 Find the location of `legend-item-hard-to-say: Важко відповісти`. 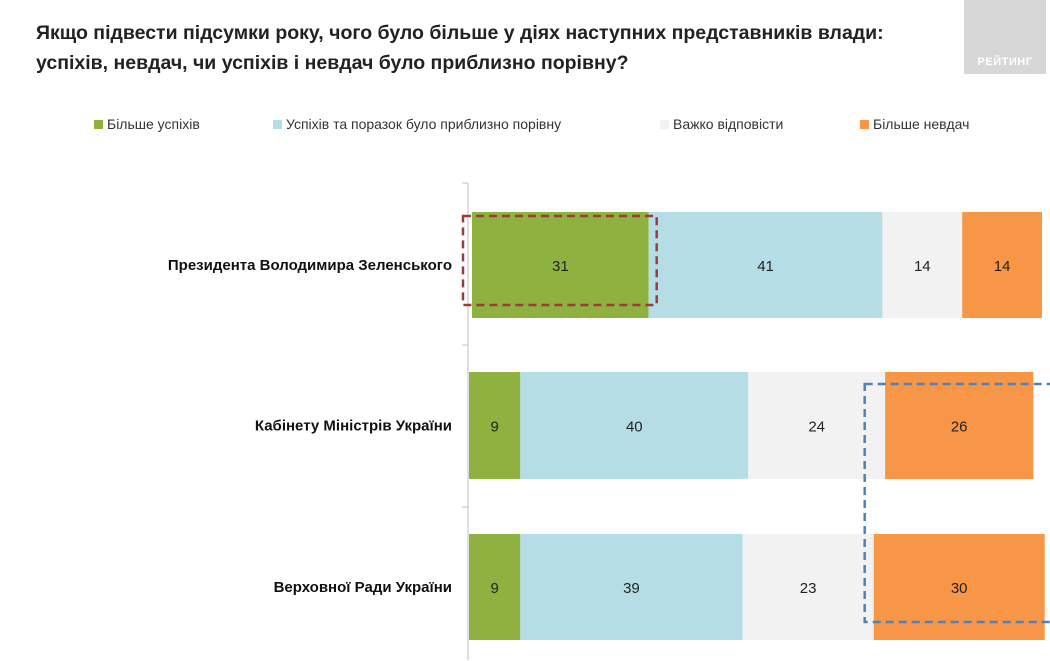

legend-item-hard-to-say: Важко відповісти is located at coordinates (721, 124).